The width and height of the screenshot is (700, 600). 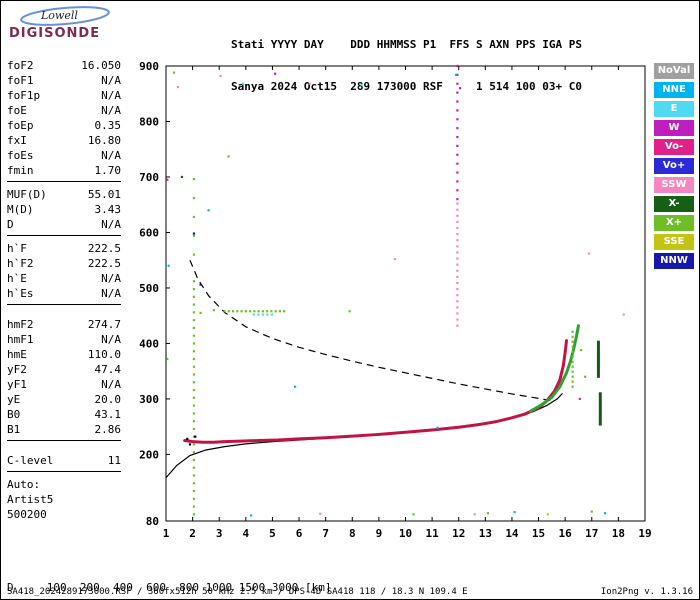 I want to click on param-label: yF1, so click(x=17, y=384).